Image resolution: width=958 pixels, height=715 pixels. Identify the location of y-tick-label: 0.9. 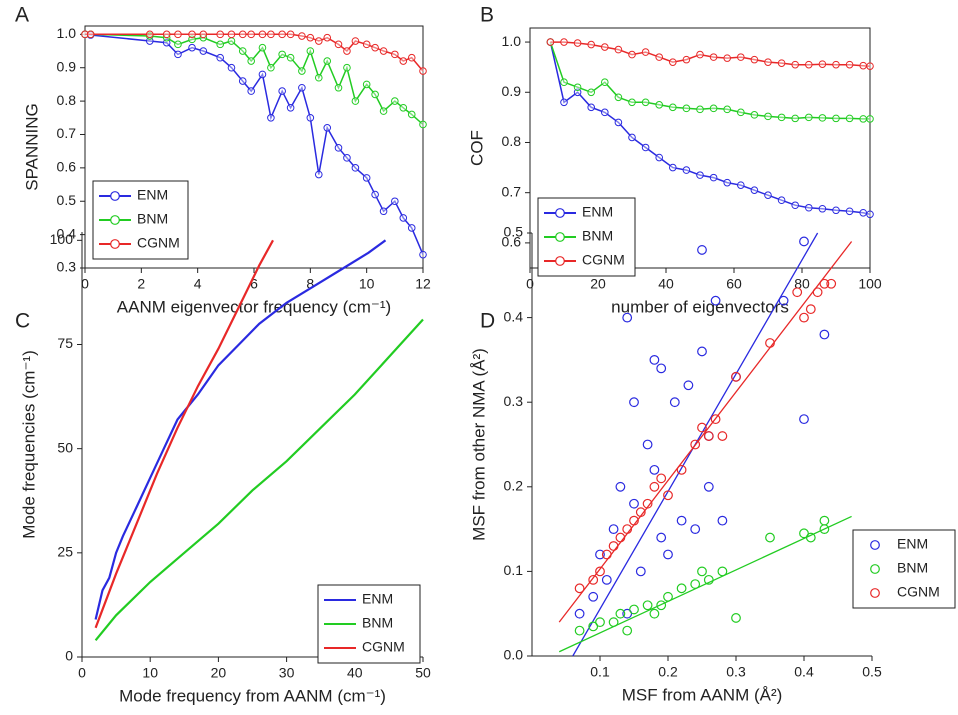
(512, 91).